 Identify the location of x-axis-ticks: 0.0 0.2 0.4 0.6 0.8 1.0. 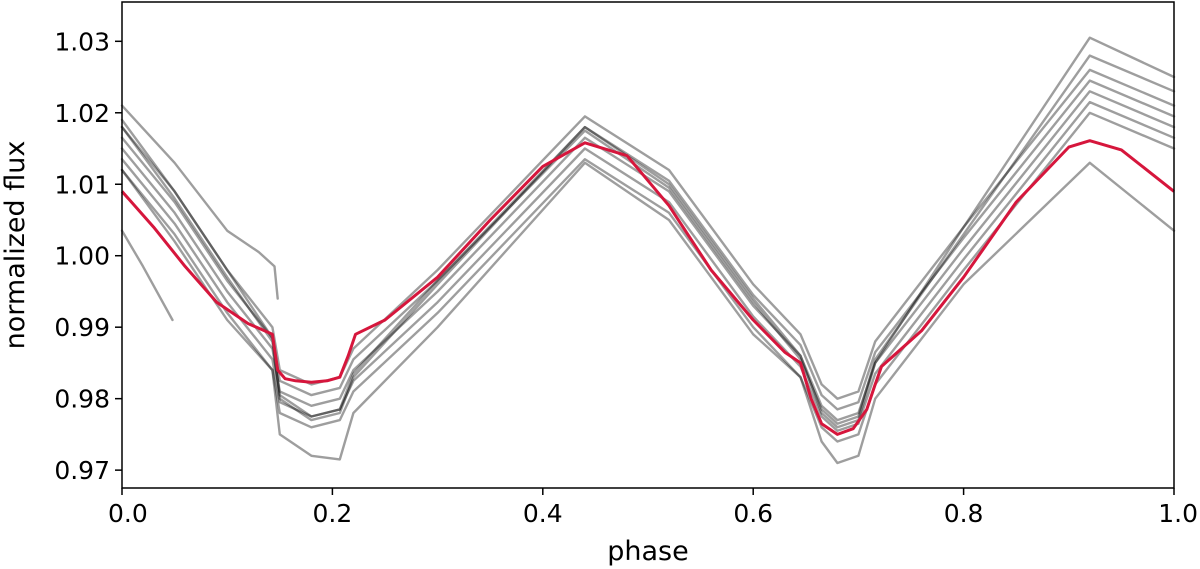
(653, 508).